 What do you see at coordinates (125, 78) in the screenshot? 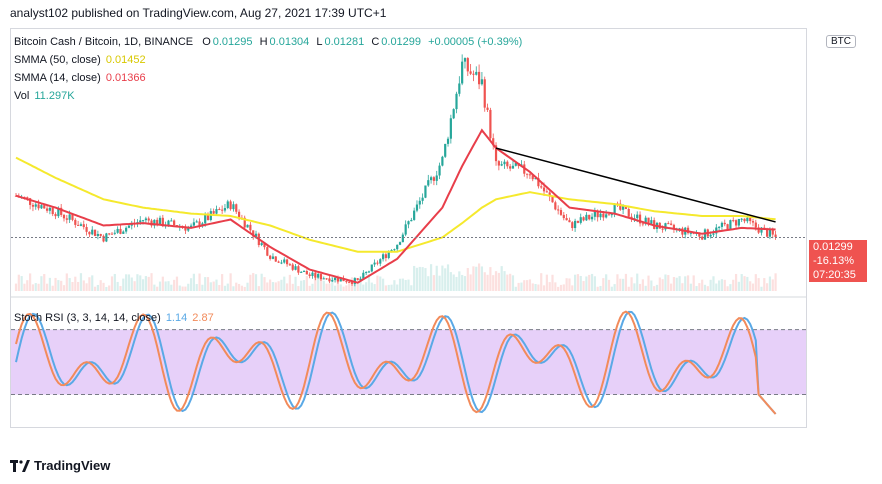
I see `sma14-value: 0.01366` at bounding box center [125, 78].